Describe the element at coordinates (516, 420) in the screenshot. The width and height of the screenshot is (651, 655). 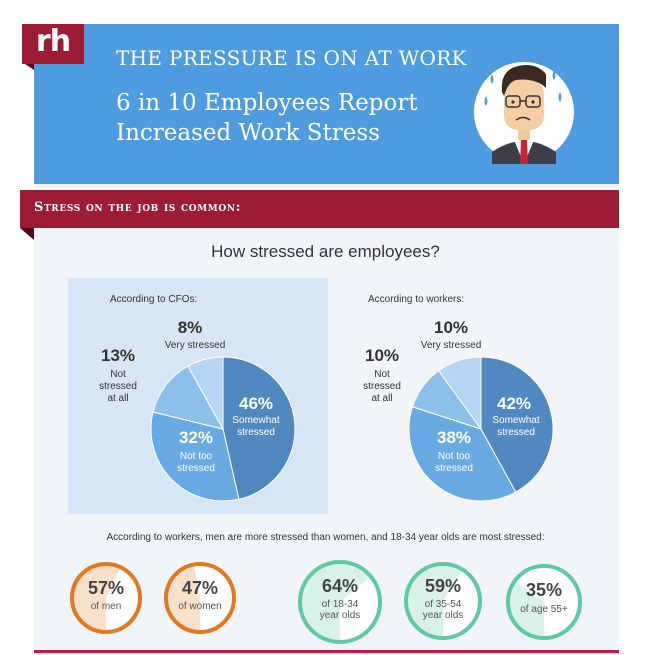
I see `workers-somewhat-label-1: Somewhat` at that location.